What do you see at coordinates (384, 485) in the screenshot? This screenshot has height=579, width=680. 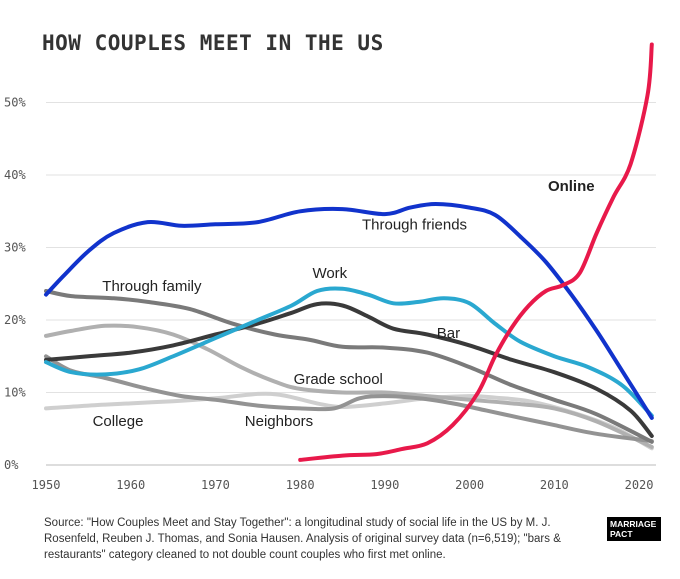 I see `x-tick-label: 1990` at bounding box center [384, 485].